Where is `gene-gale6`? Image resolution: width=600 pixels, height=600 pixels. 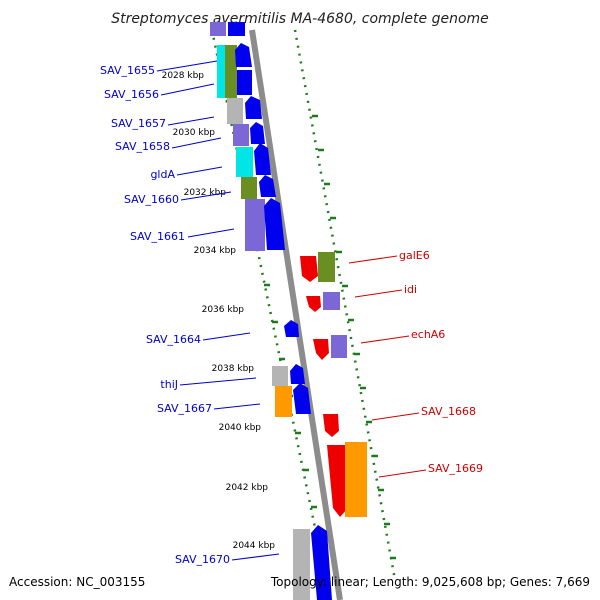
gene-gale6 is located at coordinates (326, 267).